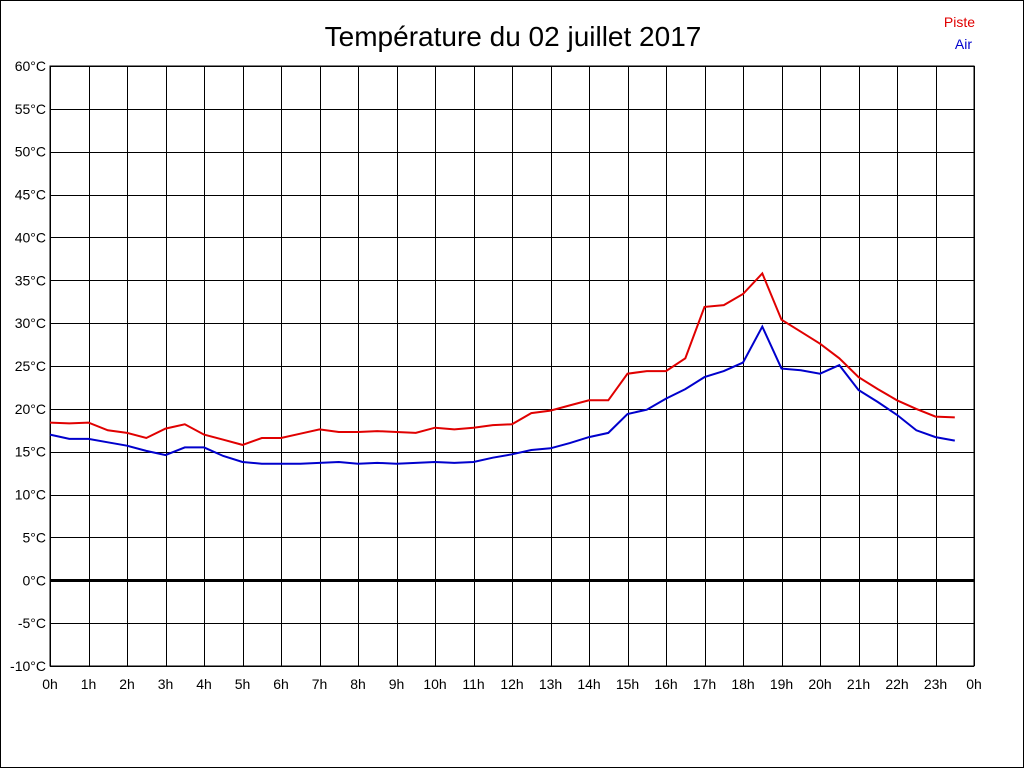  I want to click on y-tick-label: 20°C, so click(30, 409).